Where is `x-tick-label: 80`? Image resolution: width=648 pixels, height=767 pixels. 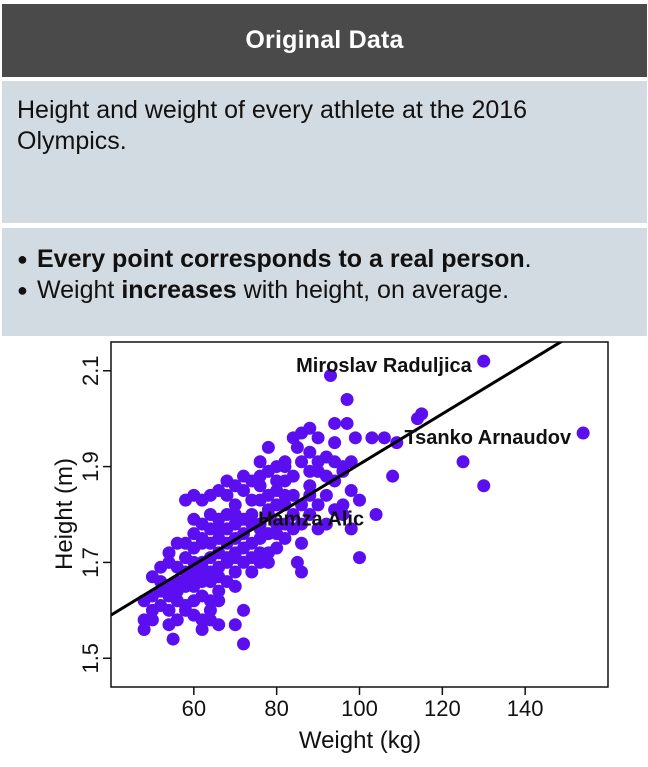 x-tick-label: 80 is located at coordinates (276, 708).